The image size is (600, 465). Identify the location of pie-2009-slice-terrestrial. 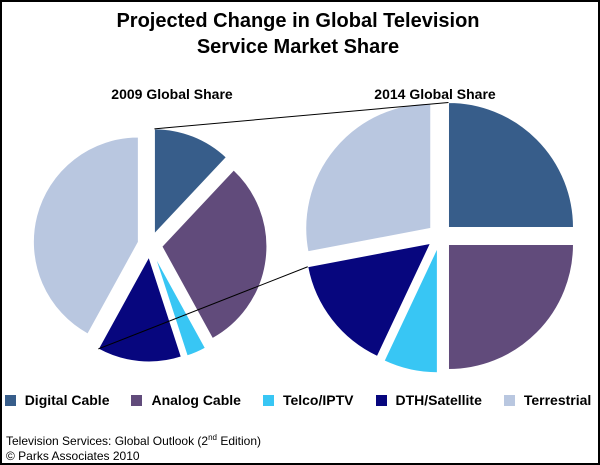
(85, 235).